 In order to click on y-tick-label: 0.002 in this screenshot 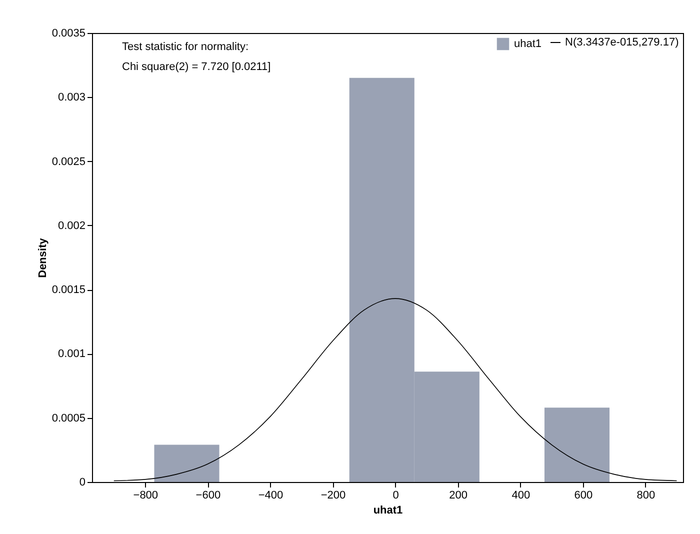, I will do `click(72, 226)`.